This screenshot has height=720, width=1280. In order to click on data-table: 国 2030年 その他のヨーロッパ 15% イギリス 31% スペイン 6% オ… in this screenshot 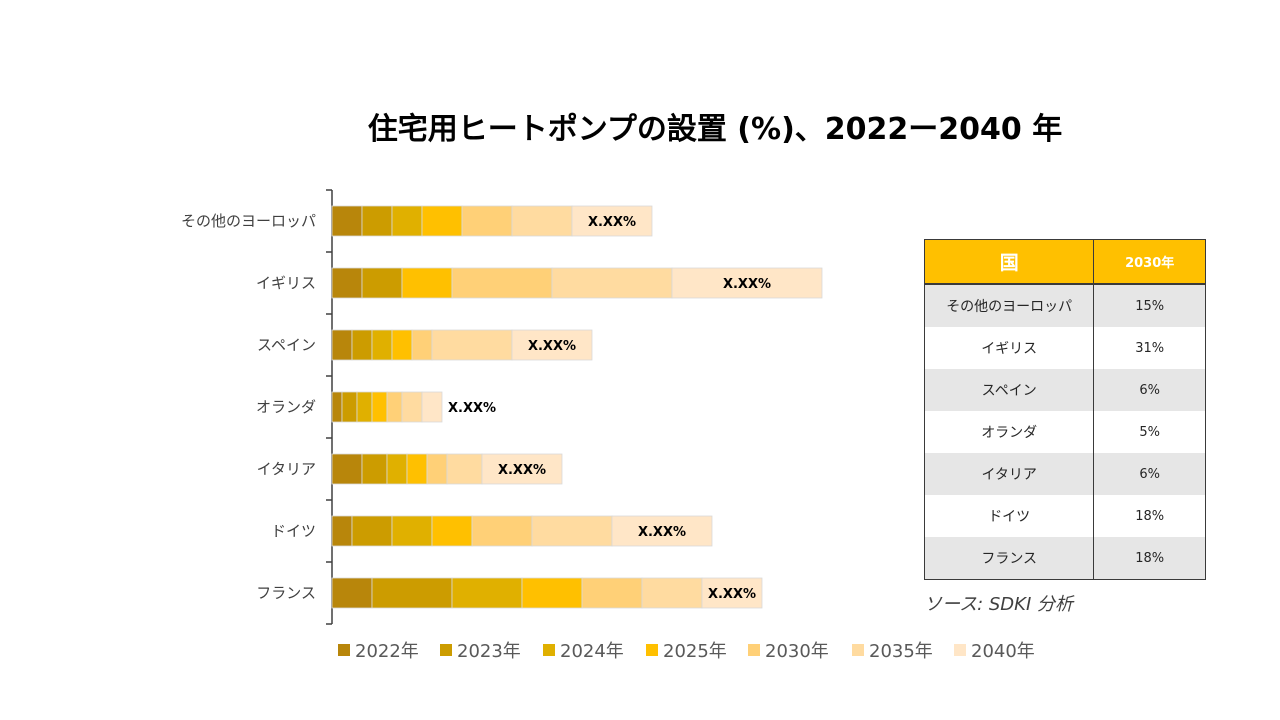, I will do `click(1065, 409)`.